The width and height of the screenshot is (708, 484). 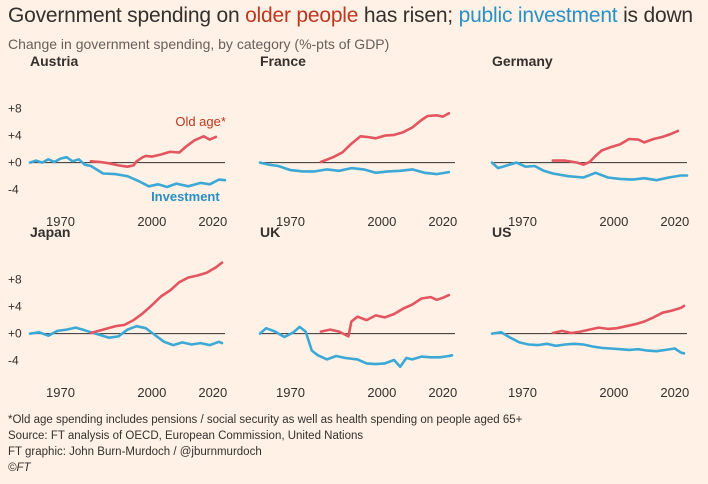 What do you see at coordinates (270, 232) in the screenshot?
I see `panel-title-uk: UK` at bounding box center [270, 232].